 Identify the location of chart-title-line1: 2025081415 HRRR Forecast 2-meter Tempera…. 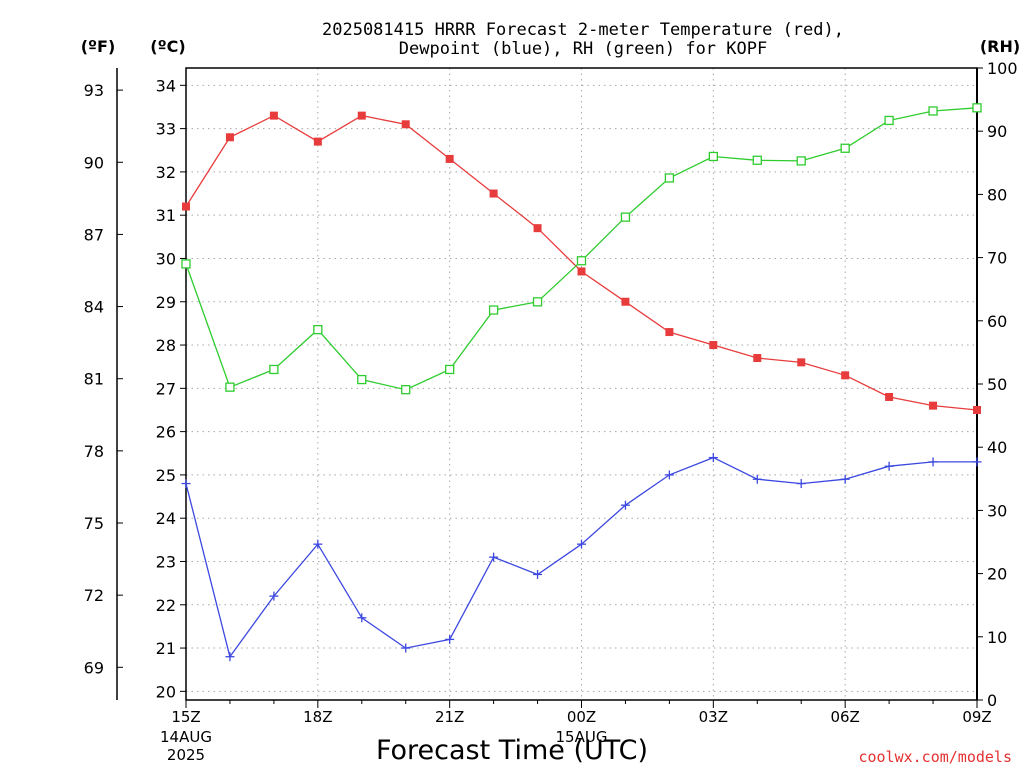
(583, 30).